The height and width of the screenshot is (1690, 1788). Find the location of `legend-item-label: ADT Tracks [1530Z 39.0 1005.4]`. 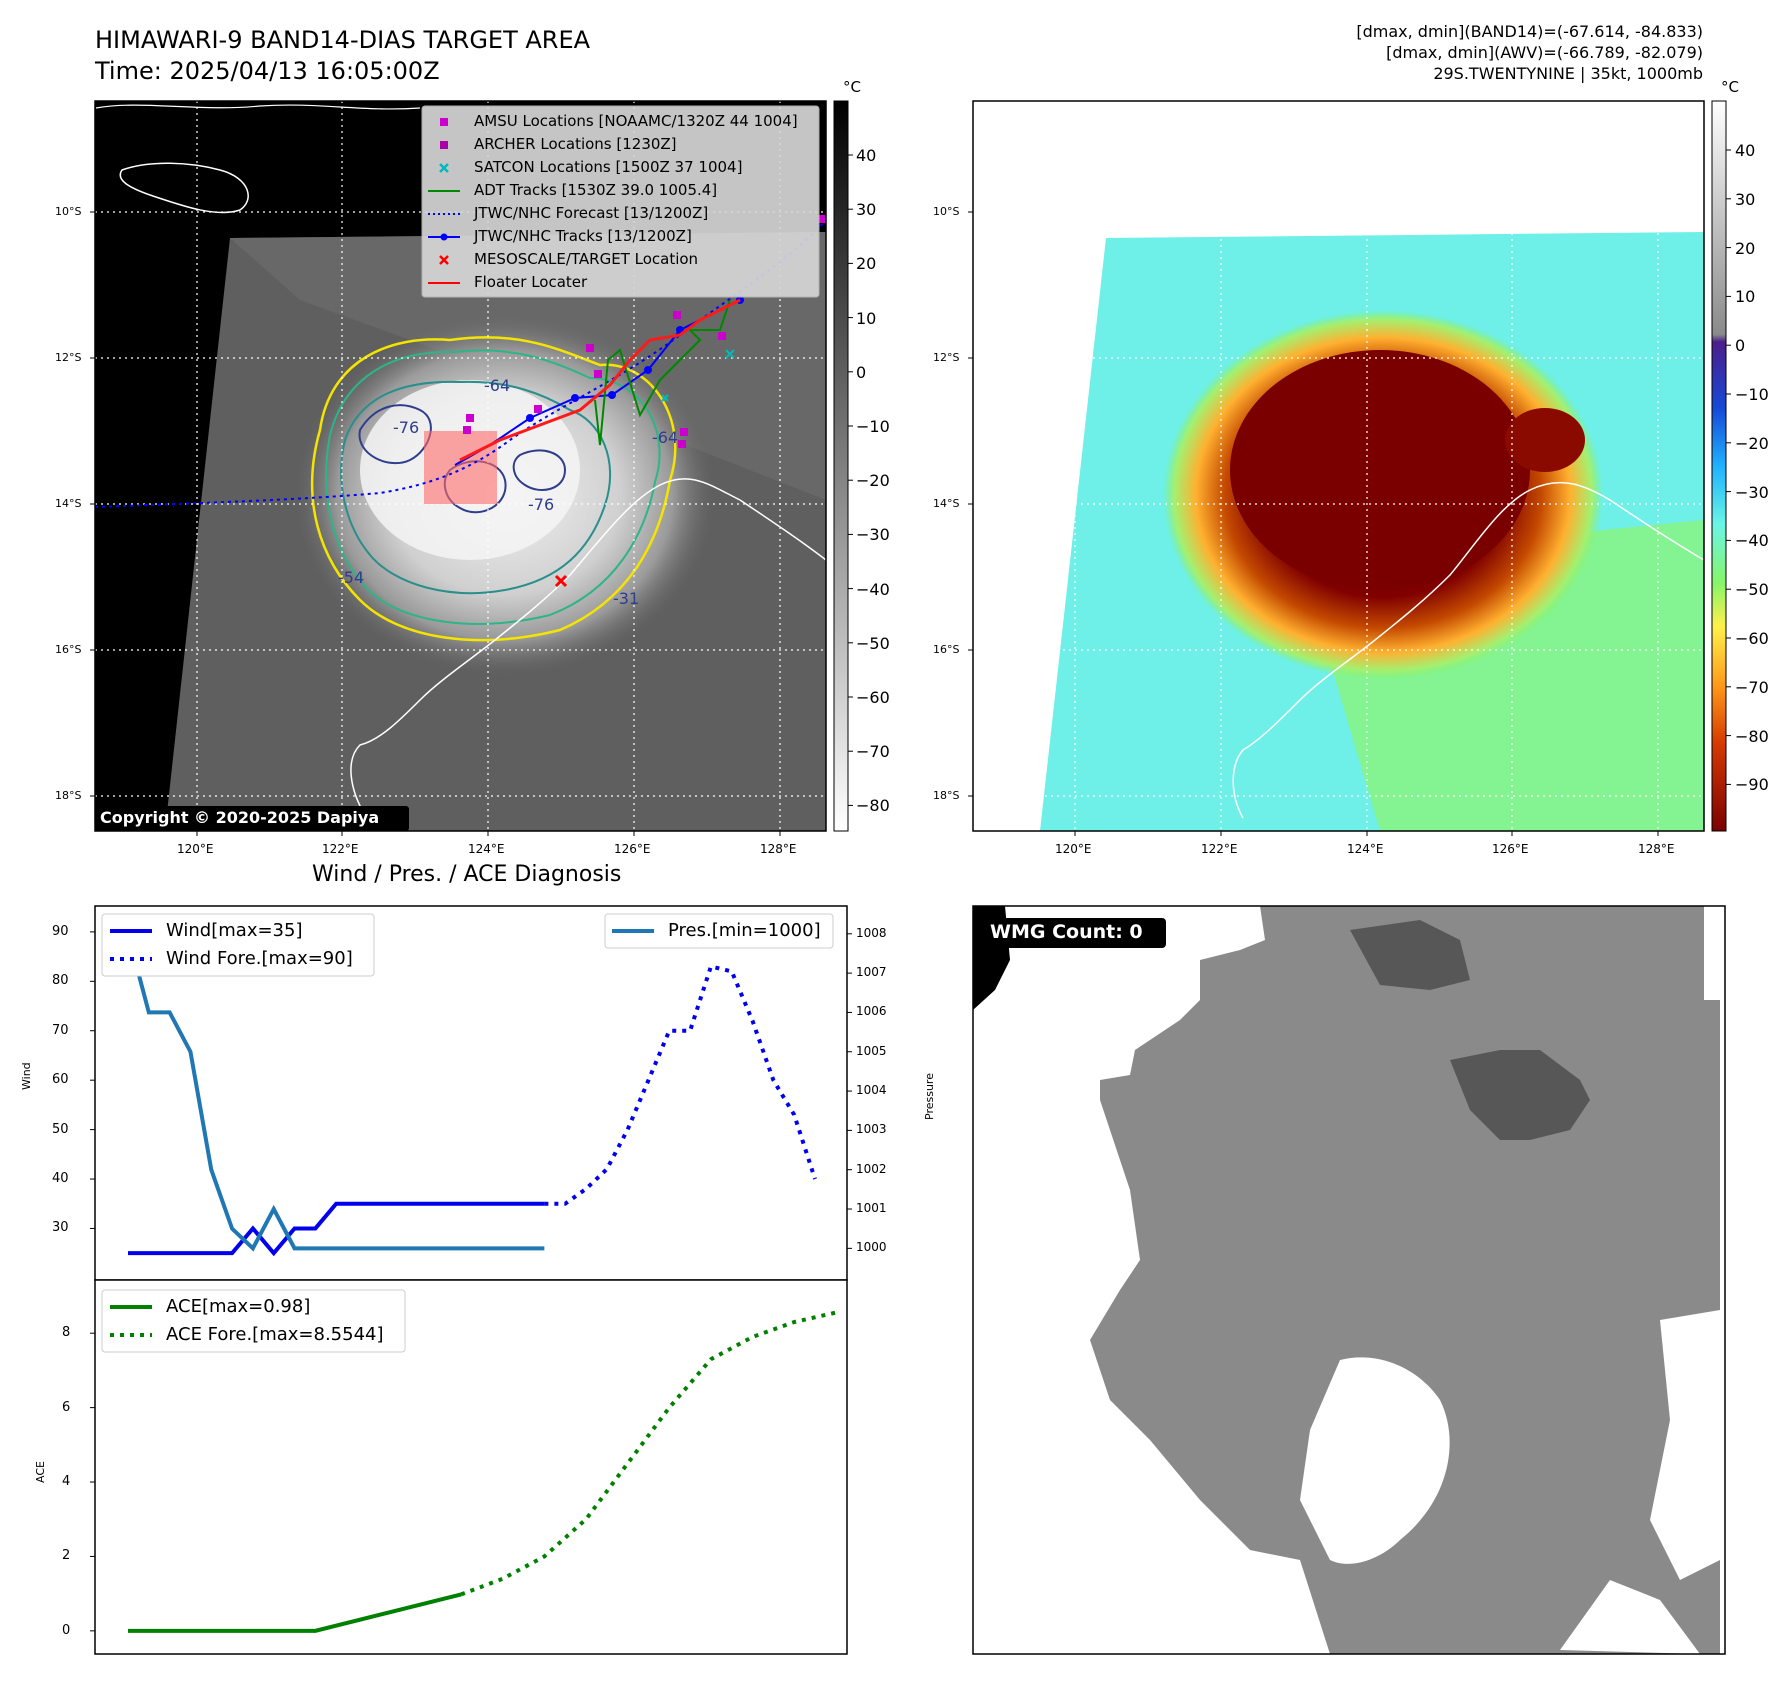

legend-item-label: ADT Tracks [1530Z 39.0 1005.4] is located at coordinates (596, 190).